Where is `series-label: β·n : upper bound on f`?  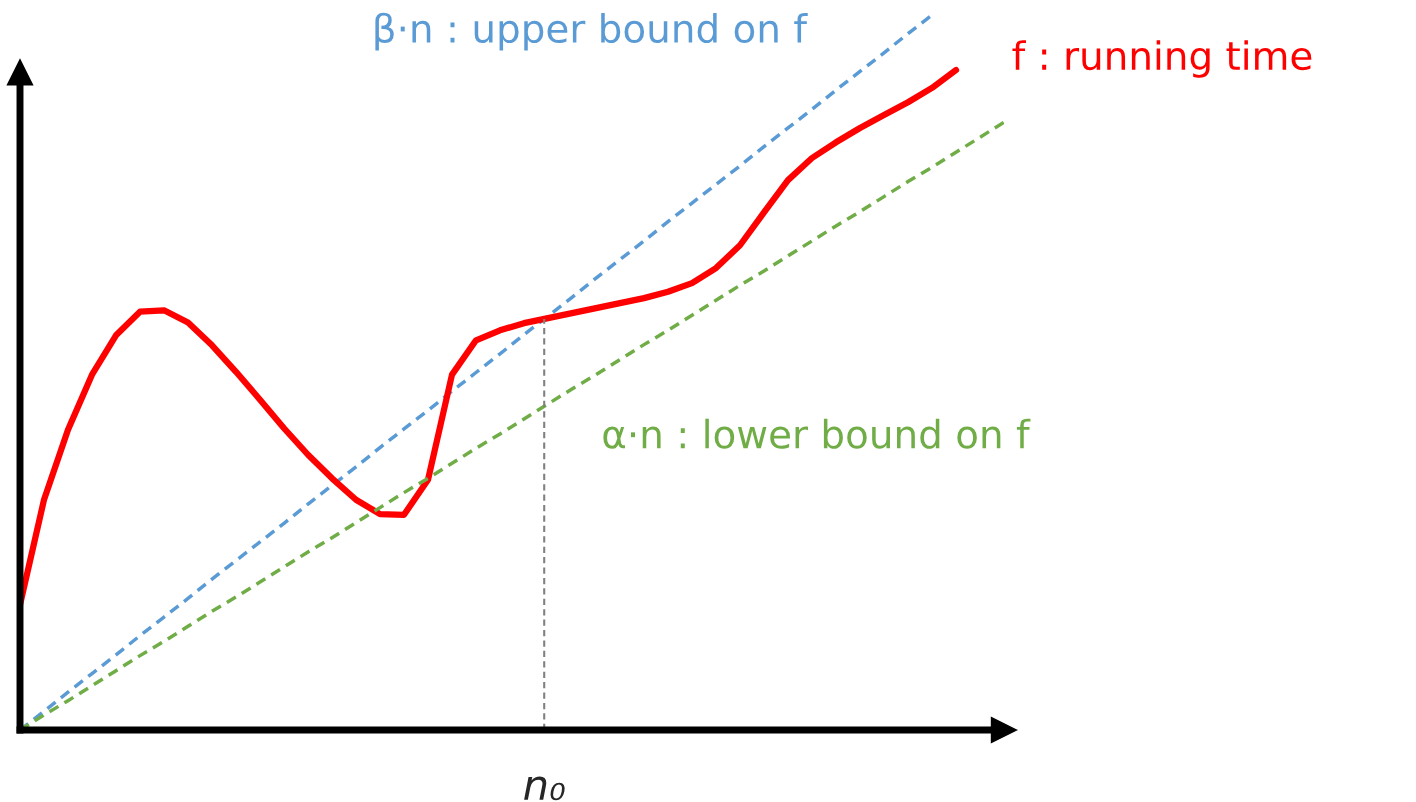 series-label: β·n : upper bound on f is located at coordinates (591, 31).